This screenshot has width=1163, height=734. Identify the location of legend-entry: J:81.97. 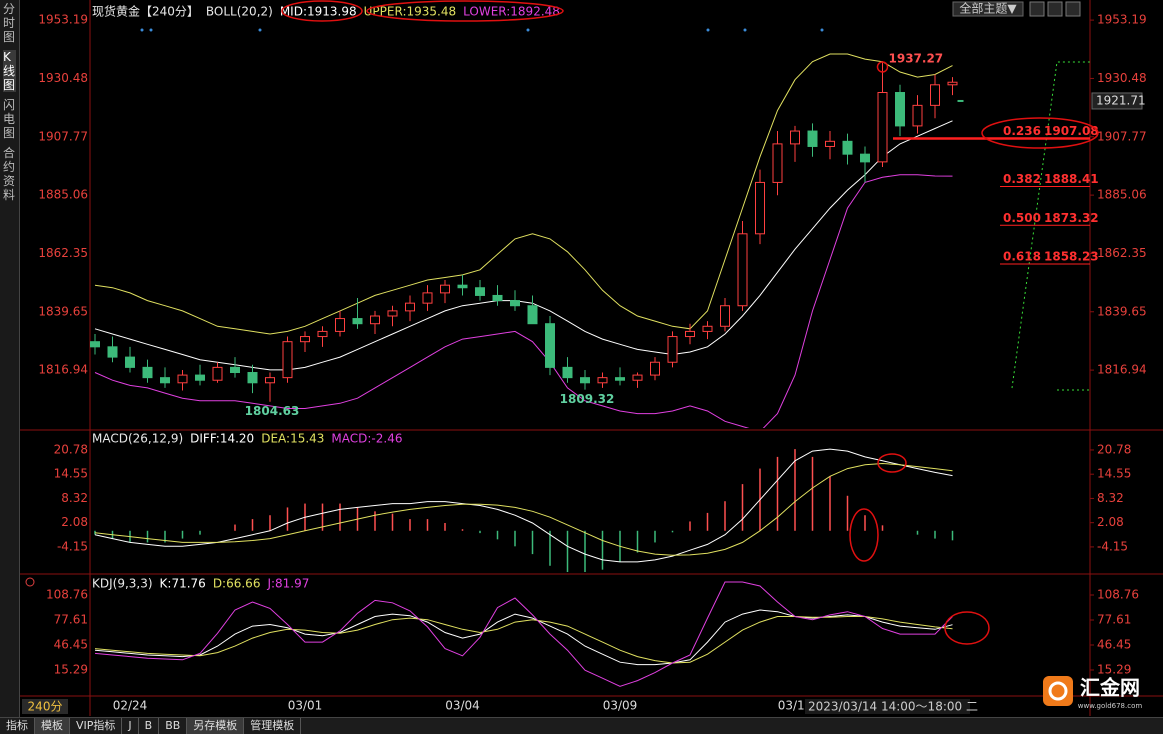
(287, 584).